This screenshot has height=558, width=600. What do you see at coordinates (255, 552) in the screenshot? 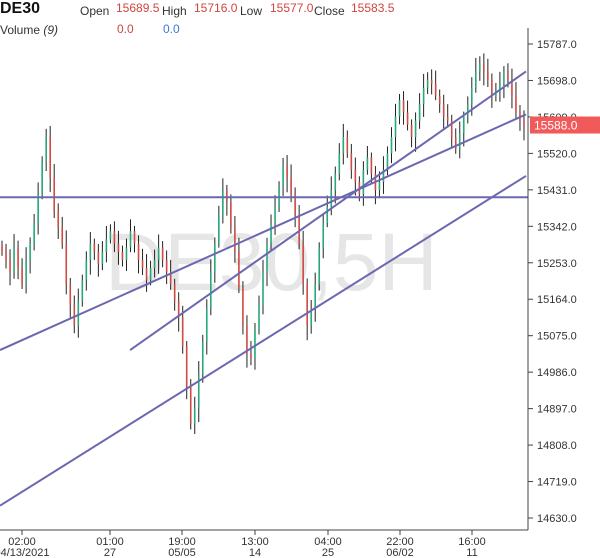
I see `date-tick-label: 14` at bounding box center [255, 552].